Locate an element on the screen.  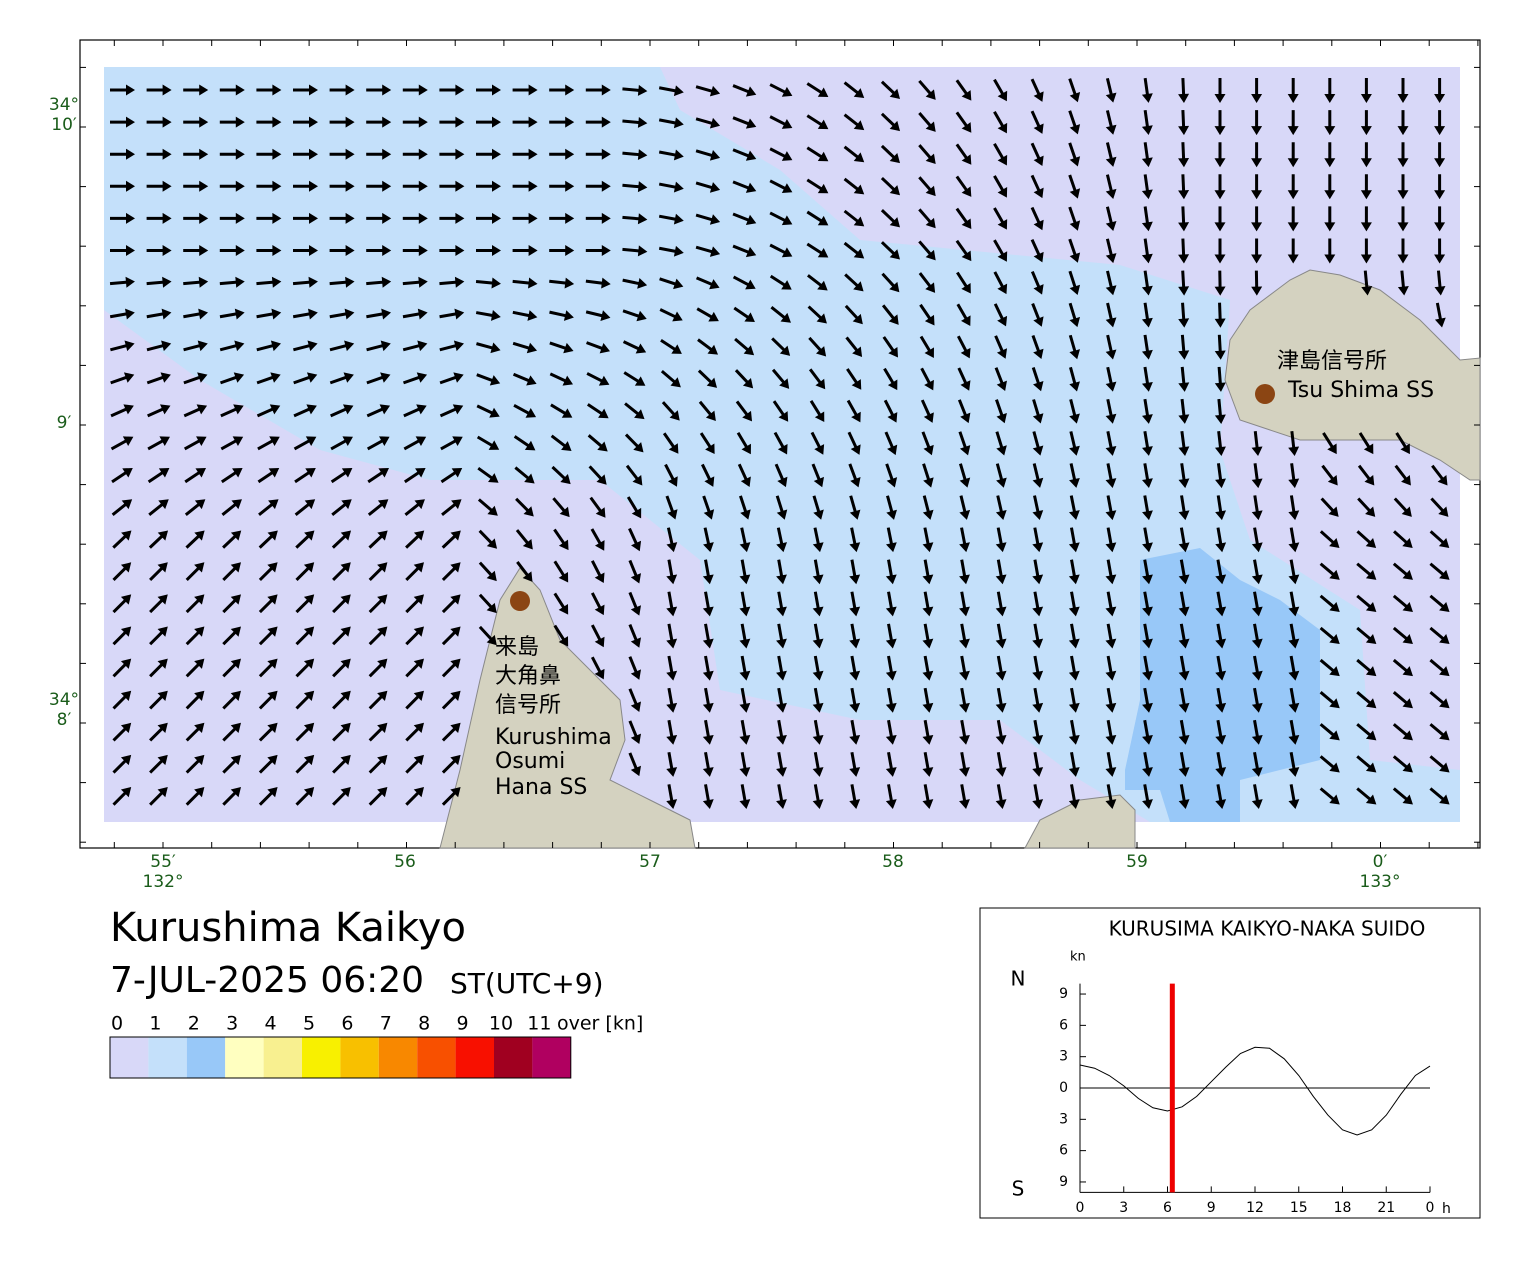
station-dot is located at coordinates (520, 601).